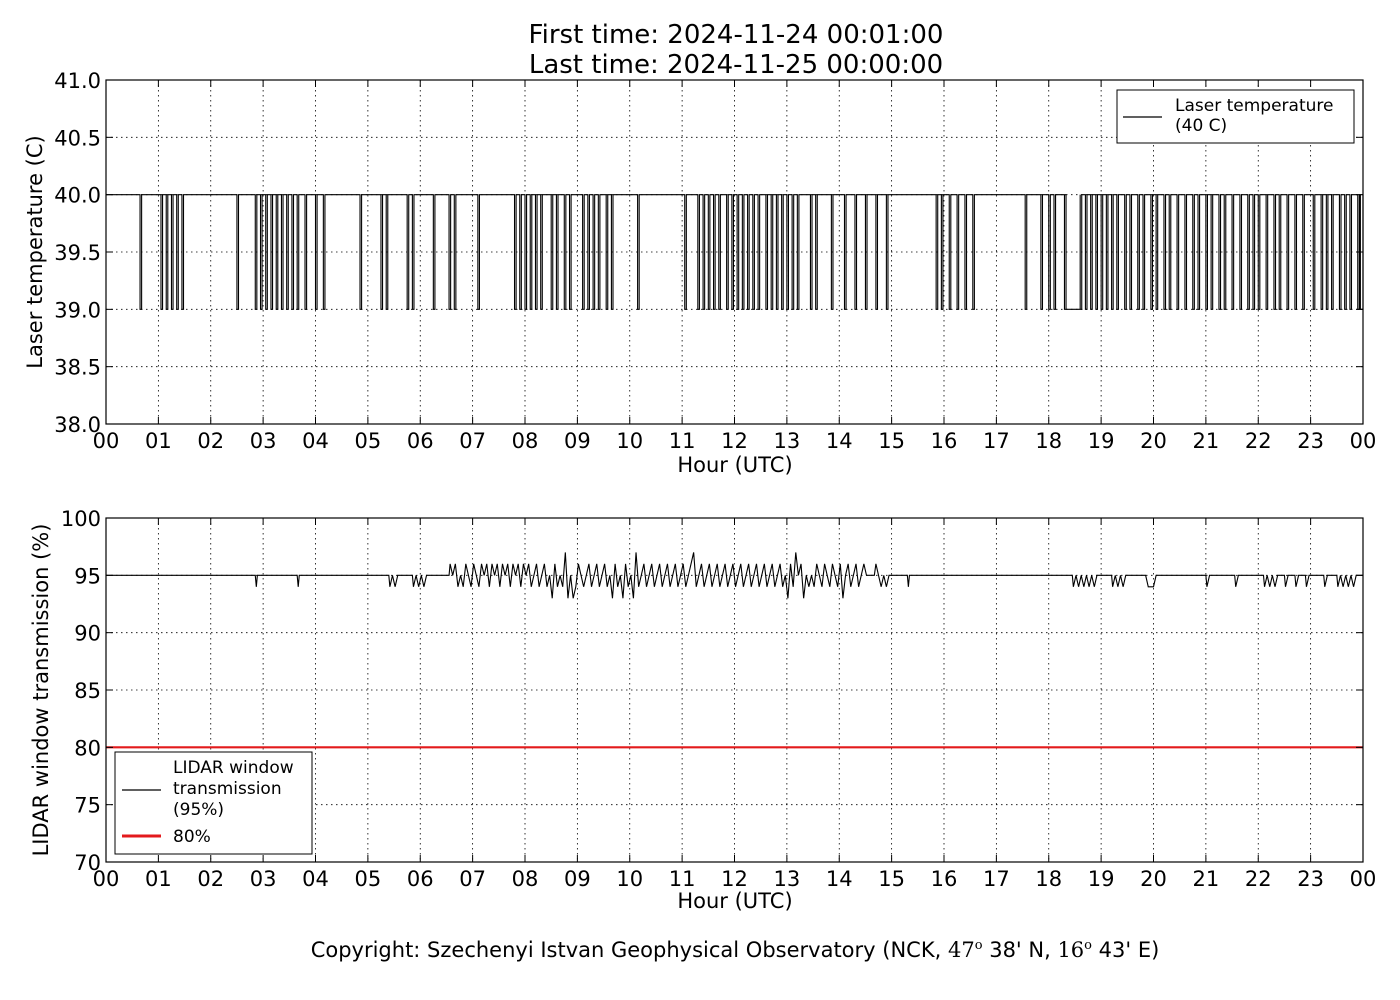  I want to click on top-legend-box, so click(1235, 116).